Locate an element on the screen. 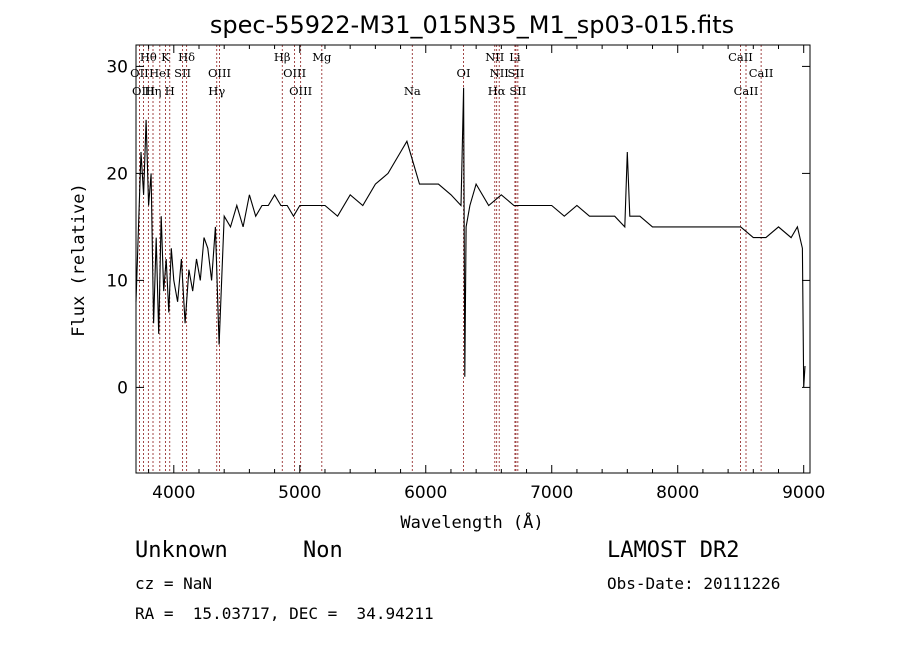  spectral-line-label: Hθ is located at coordinates (148, 57).